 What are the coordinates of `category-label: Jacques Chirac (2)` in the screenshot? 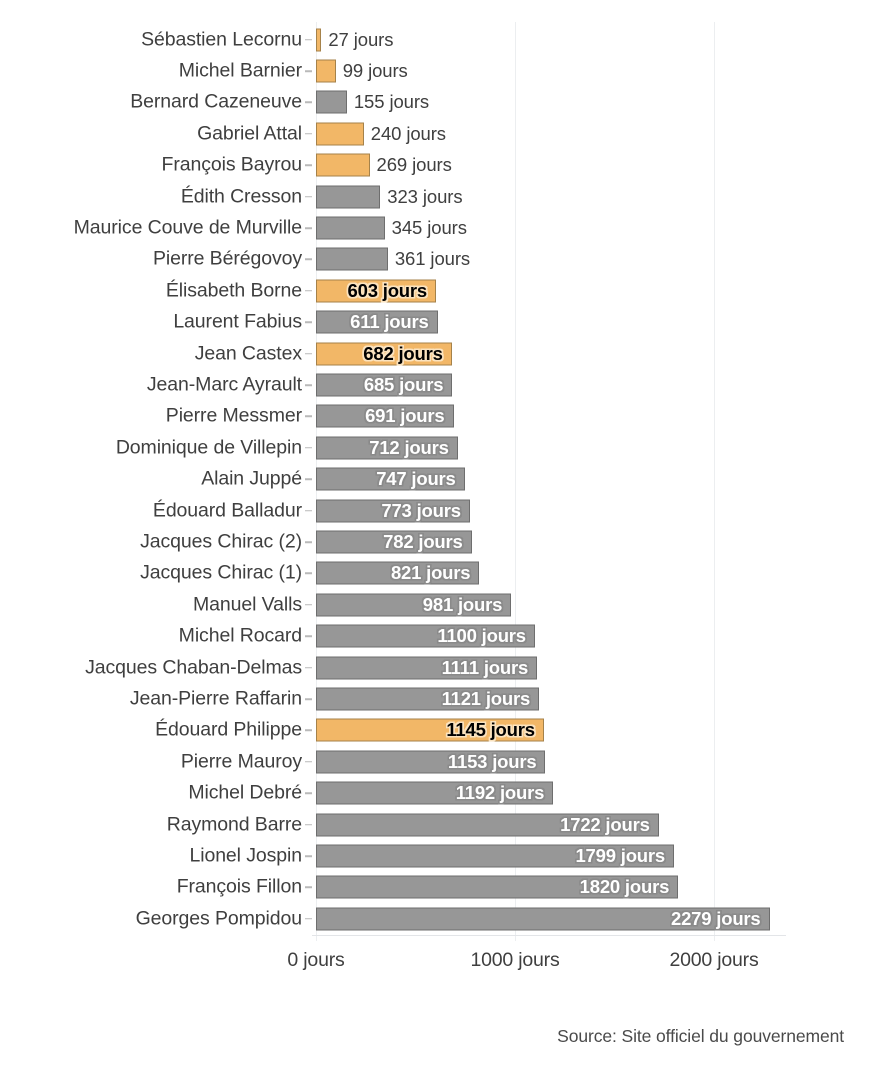 It's located at (221, 541).